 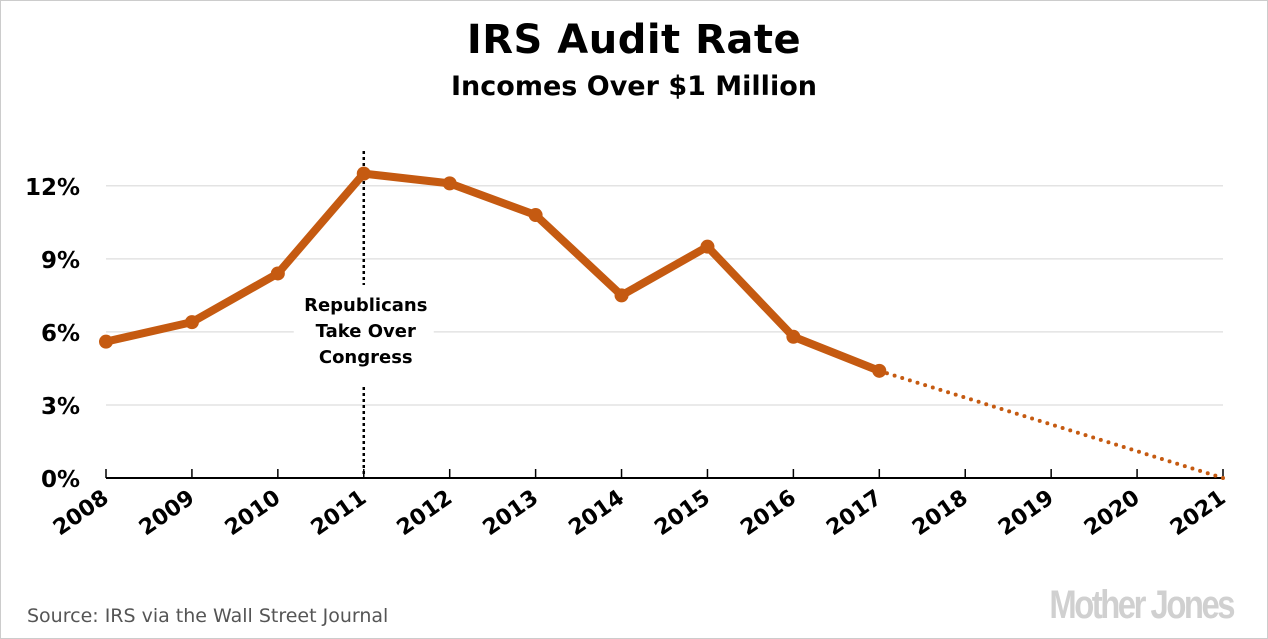 What do you see at coordinates (60, 261) in the screenshot?
I see `y-tick-label: 9%` at bounding box center [60, 261].